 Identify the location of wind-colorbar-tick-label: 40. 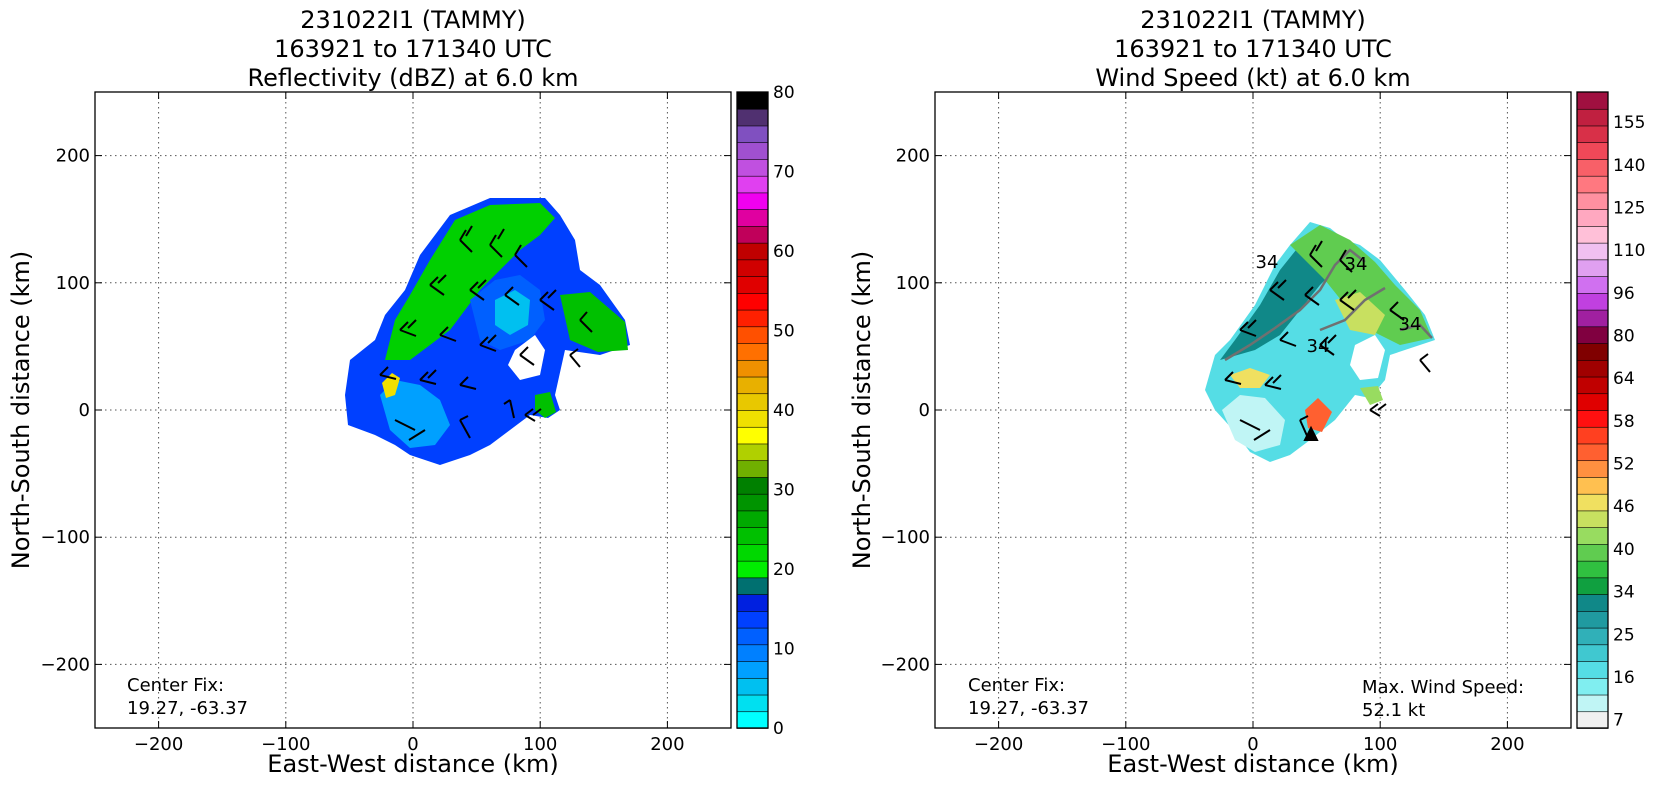
(1624, 550).